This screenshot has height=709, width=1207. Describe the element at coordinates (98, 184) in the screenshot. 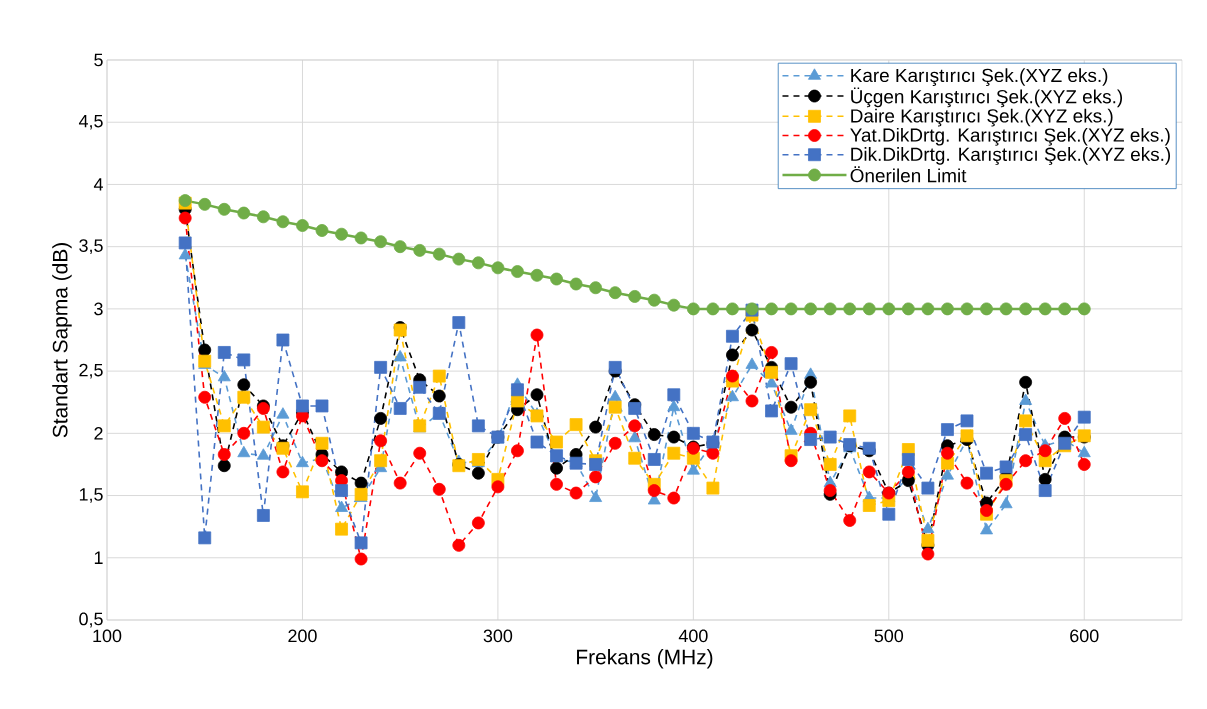

I see `y-tick-label: 4` at that location.